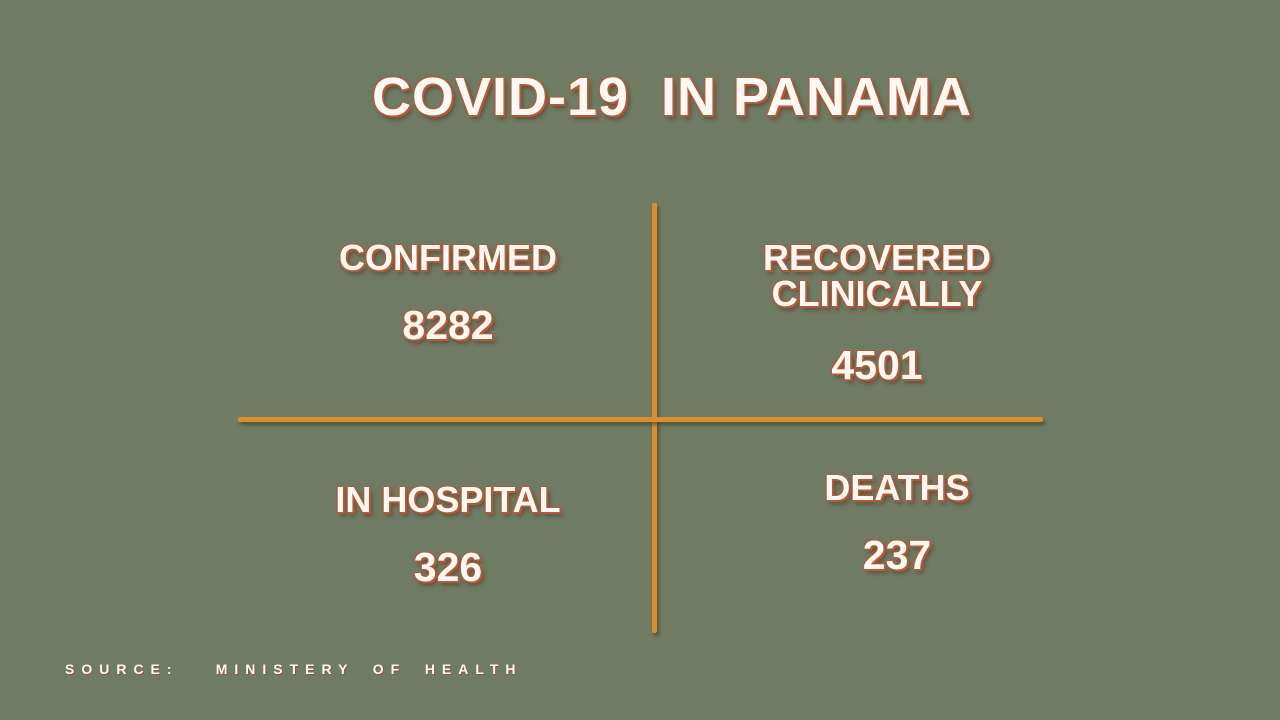 Image resolution: width=1280 pixels, height=720 pixels. Describe the element at coordinates (897, 524) in the screenshot. I see `quadrant-deaths: DEATHS 237` at that location.